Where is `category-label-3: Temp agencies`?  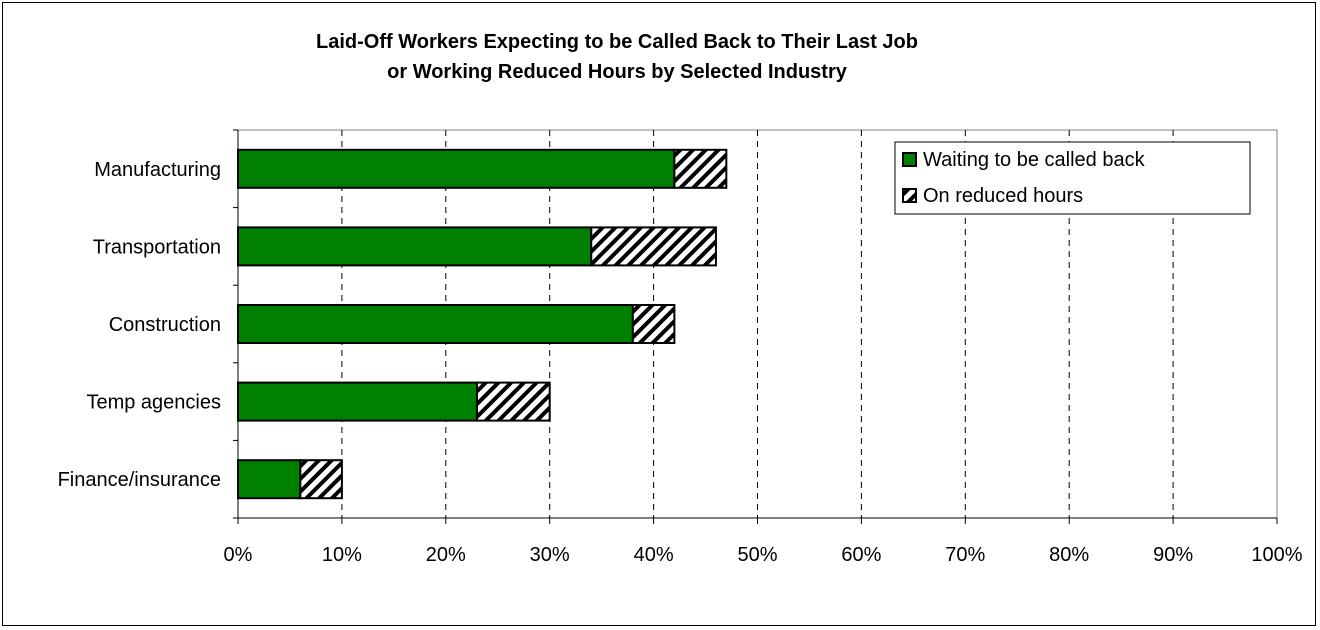 category-label-3: Temp agencies is located at coordinates (153, 403).